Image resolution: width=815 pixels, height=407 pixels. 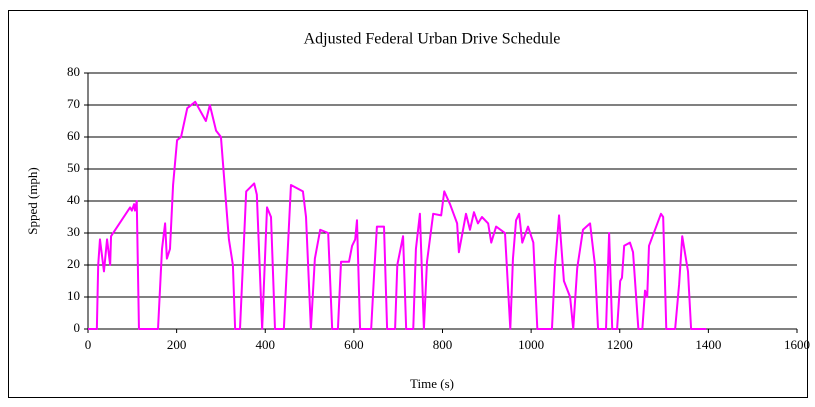 What do you see at coordinates (531, 344) in the screenshot?
I see `x-tick-label: 1000` at bounding box center [531, 344].